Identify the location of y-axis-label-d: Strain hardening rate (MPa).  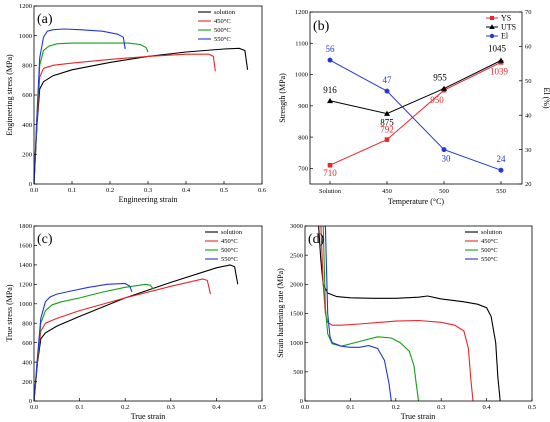
(280, 313).